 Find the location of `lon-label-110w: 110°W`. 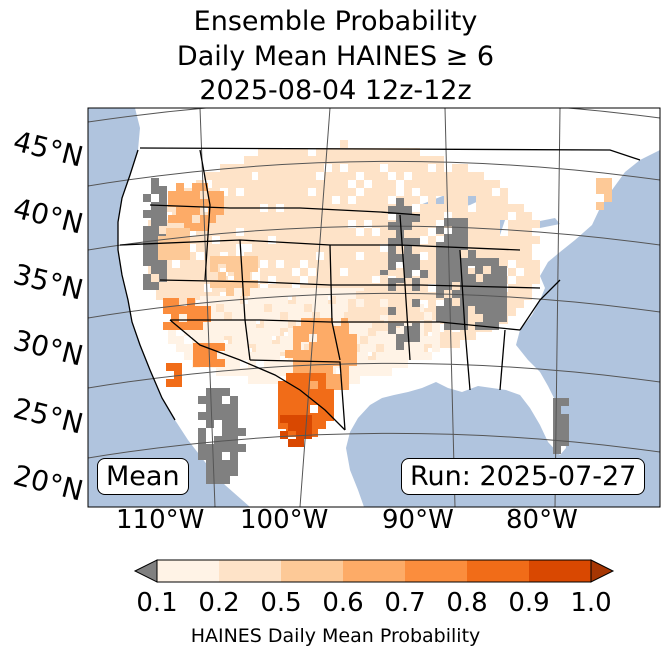

lon-label-110w: 110°W is located at coordinates (160, 520).